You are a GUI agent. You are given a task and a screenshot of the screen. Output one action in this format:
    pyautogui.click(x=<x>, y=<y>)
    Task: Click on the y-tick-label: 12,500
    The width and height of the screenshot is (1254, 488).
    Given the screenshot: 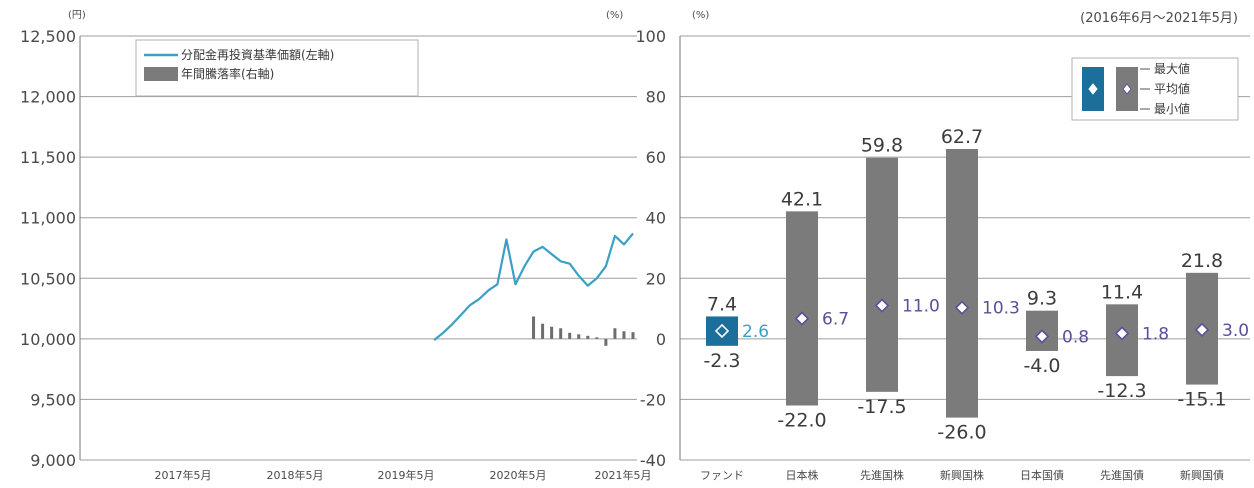 What is the action you would take?
    pyautogui.click(x=48, y=36)
    